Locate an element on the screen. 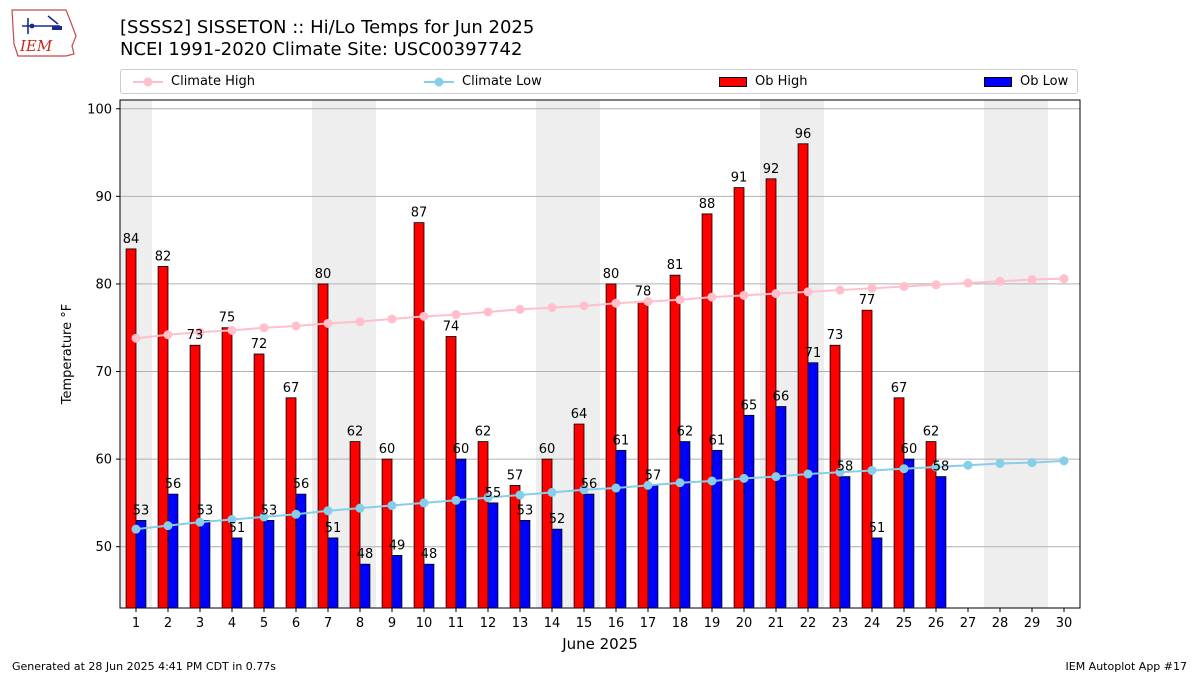  legend: Climate High Climate Low Ob High Ob Low is located at coordinates (599, 81).